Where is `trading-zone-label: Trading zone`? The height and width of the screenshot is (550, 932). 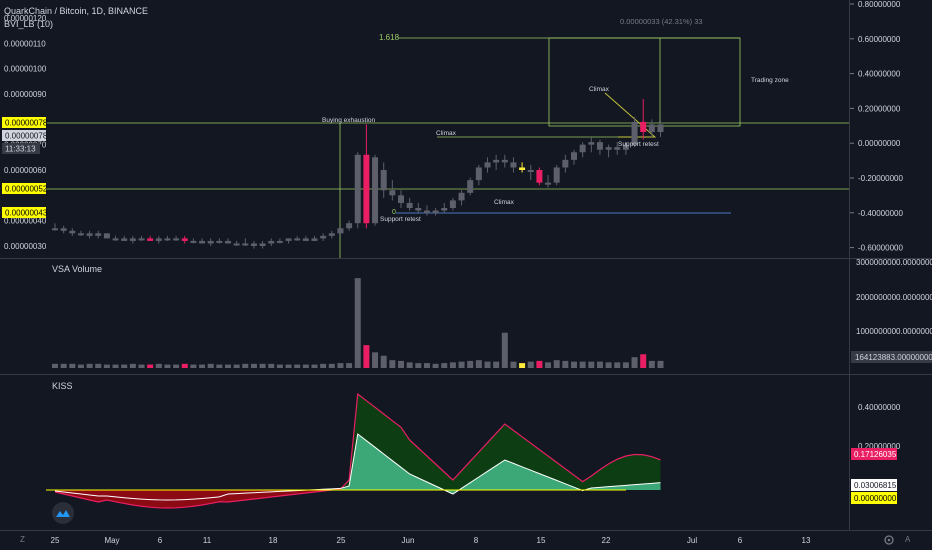 trading-zone-label: Trading zone is located at coordinates (770, 80).